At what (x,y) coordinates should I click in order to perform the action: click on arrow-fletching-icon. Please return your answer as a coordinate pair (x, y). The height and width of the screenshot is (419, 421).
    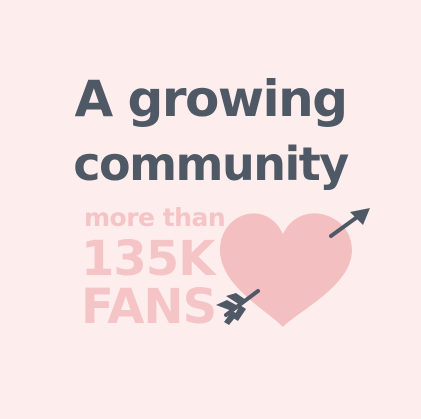
    Looking at the image, I should click on (231, 309).